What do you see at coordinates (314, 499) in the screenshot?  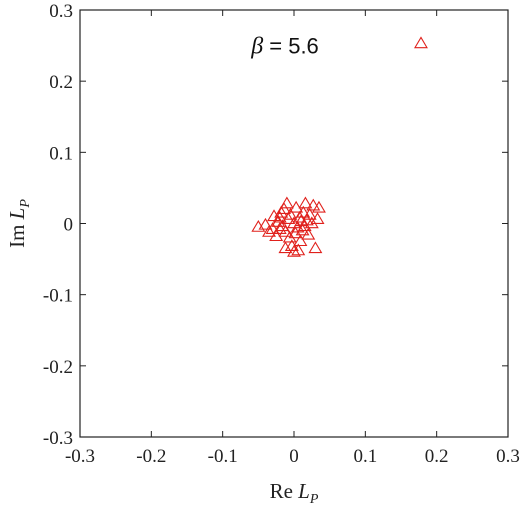 I see `x-axis-label-subscript: P` at bounding box center [314, 499].